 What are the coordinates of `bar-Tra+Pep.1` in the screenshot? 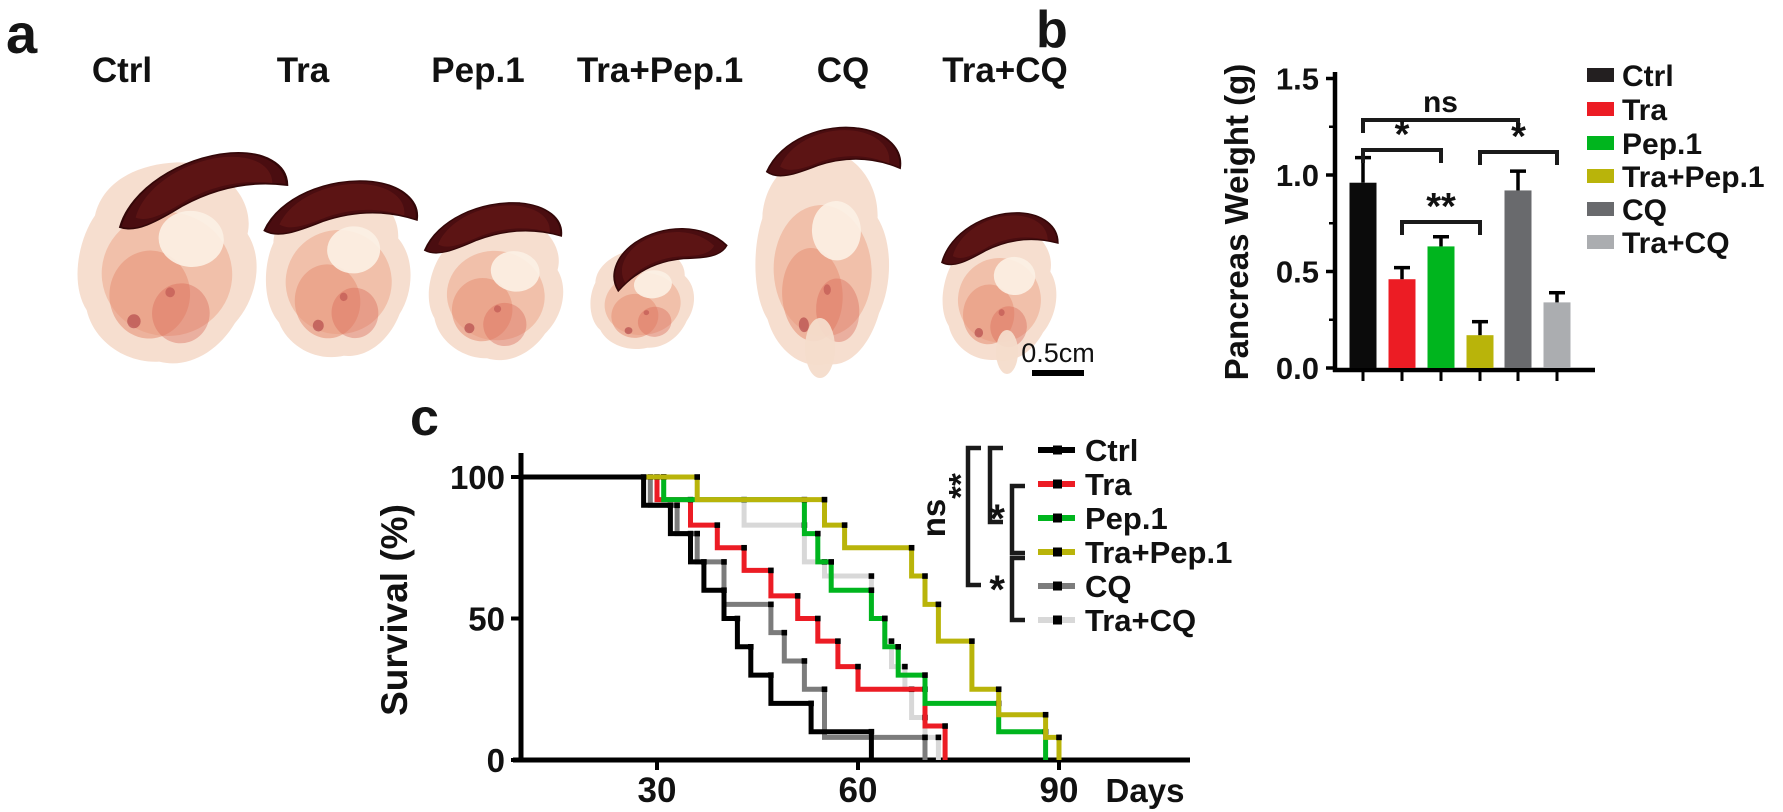 It's located at (1480, 351).